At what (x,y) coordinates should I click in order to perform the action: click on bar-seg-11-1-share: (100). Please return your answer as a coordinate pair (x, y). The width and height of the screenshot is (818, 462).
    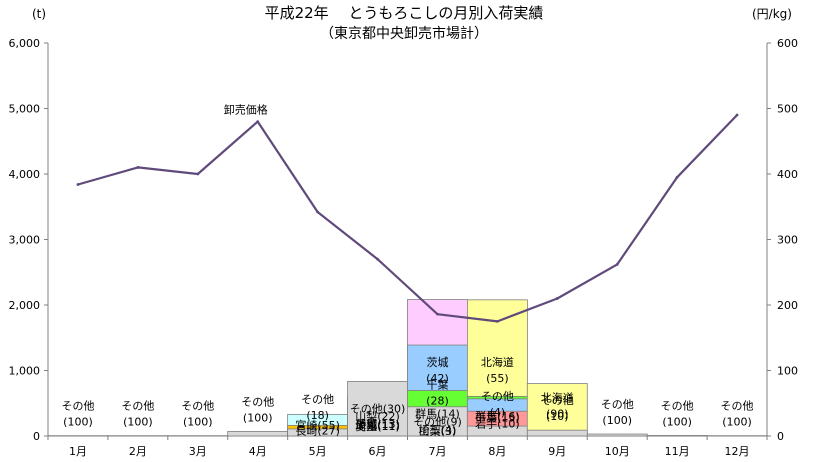
    Looking at the image, I should click on (677, 421).